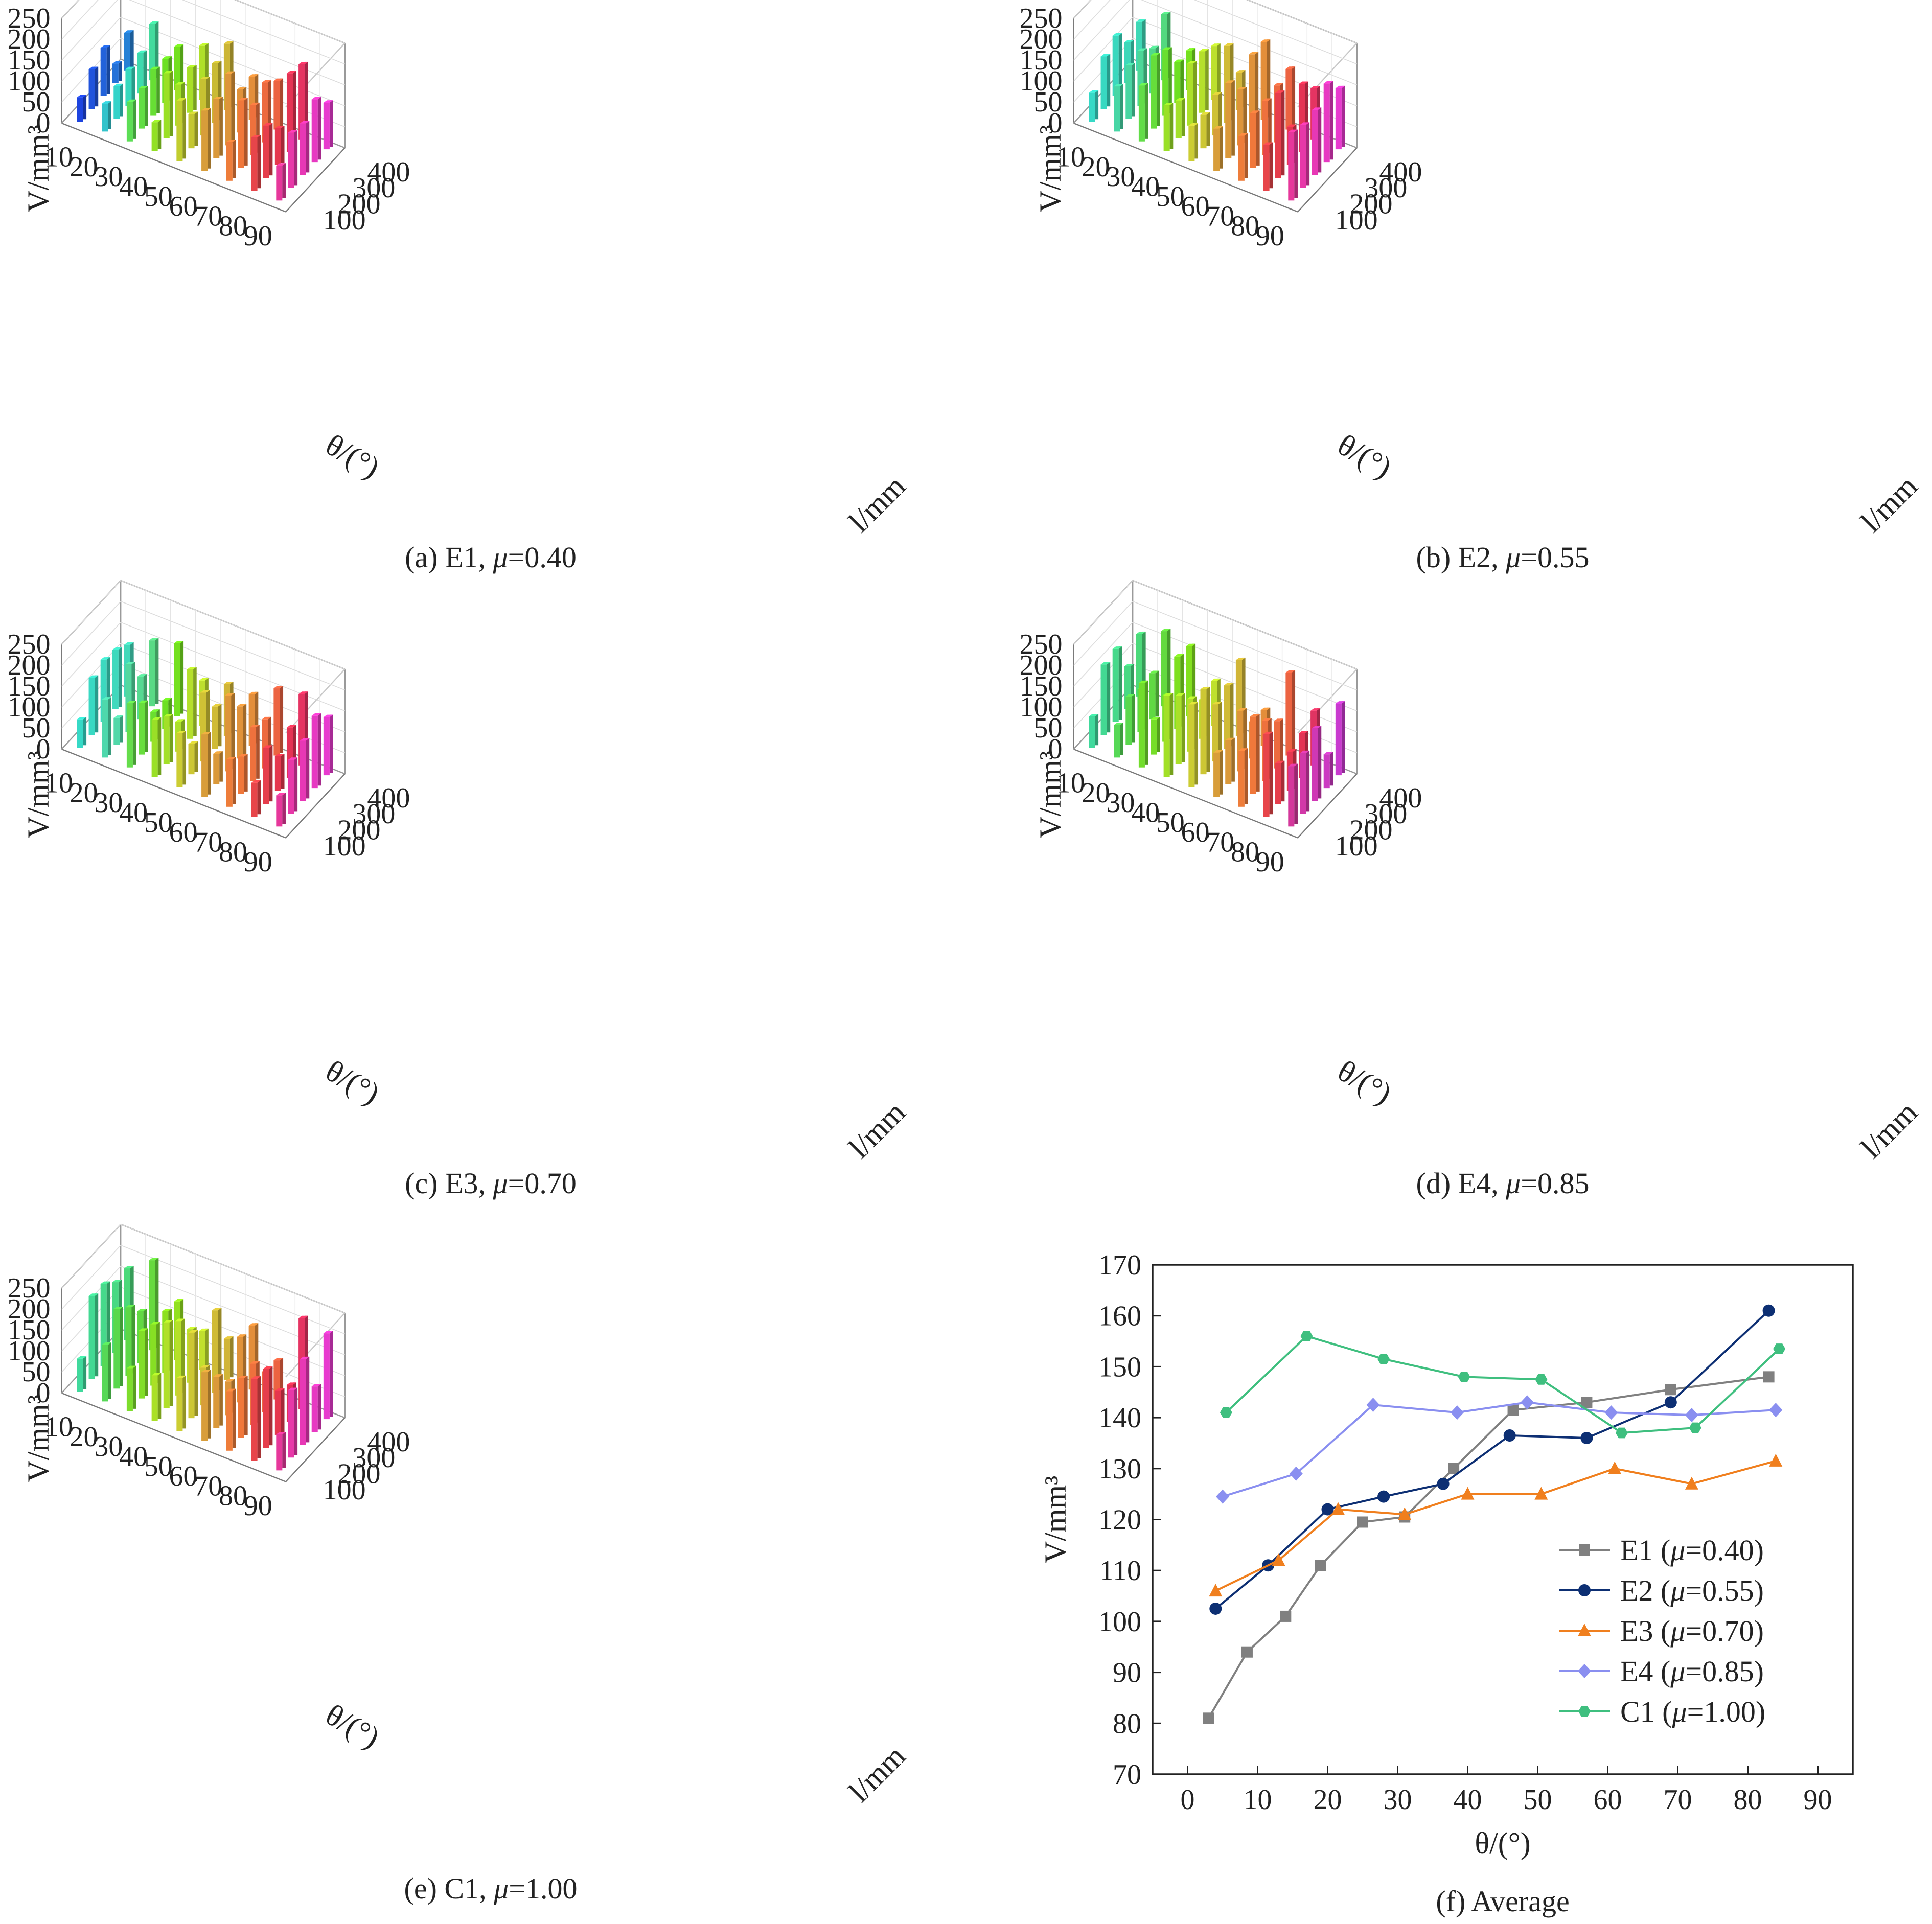 Image resolution: width=1932 pixels, height=1924 pixels. Describe the element at coordinates (233, 852) in the screenshot. I see `theta-tick-label: 80` at that location.